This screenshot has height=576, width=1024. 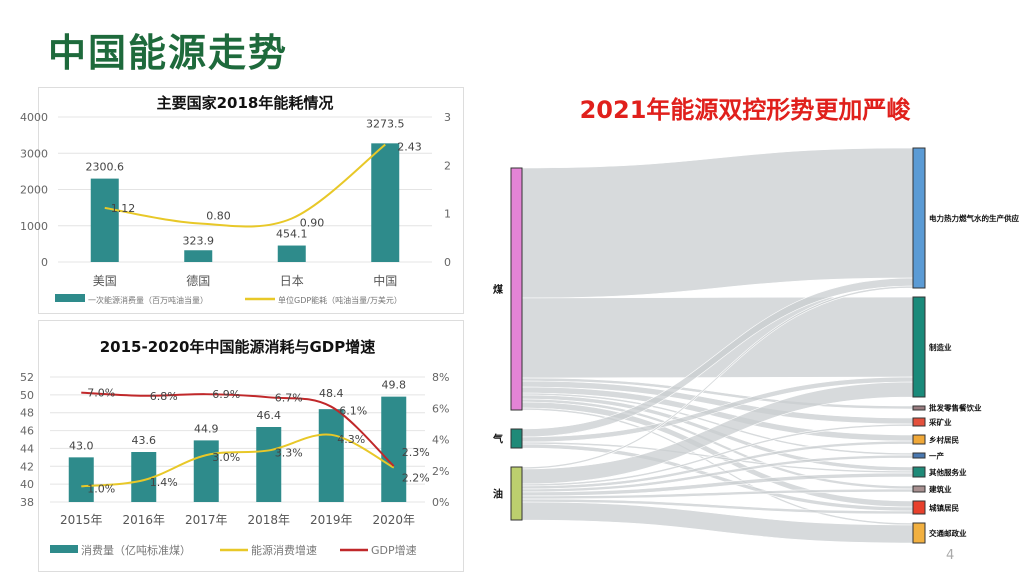 What do you see at coordinates (143, 520) in the screenshot?
I see `x-tick-label: 2016年` at bounding box center [143, 520].